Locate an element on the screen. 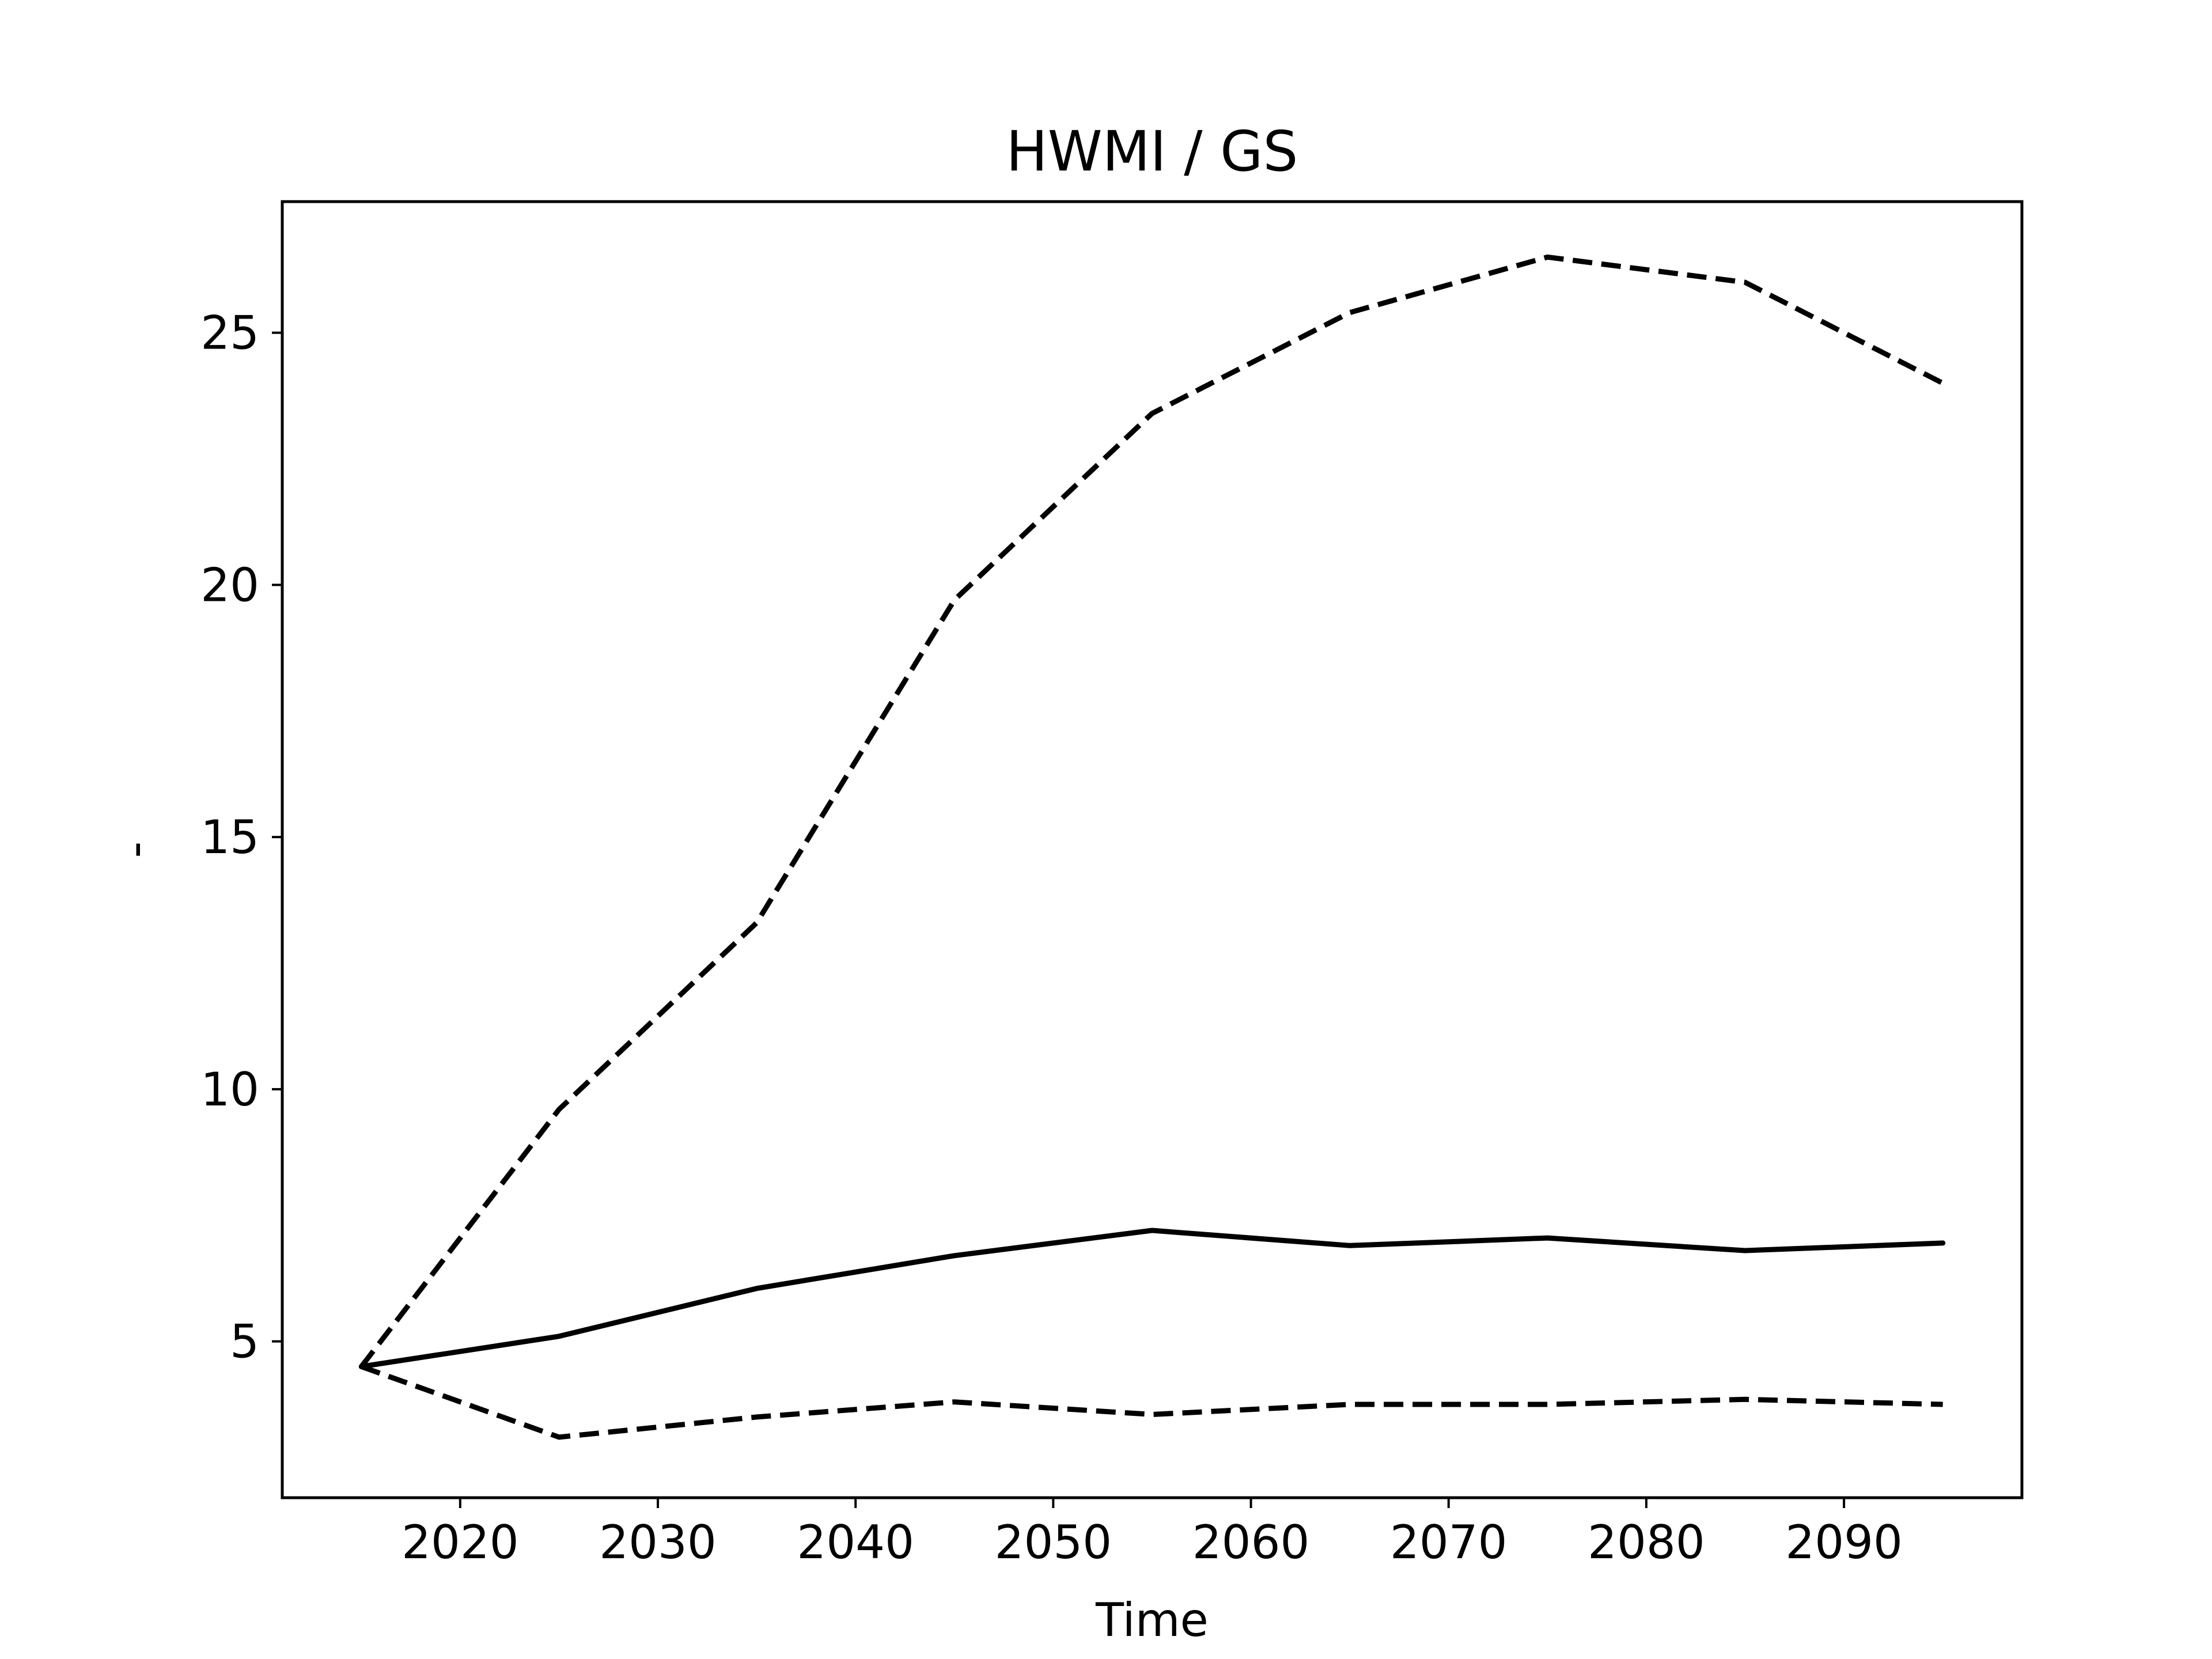 The height and width of the screenshot is (1659, 2212). x-axis-label: Time is located at coordinates (1152, 1620).